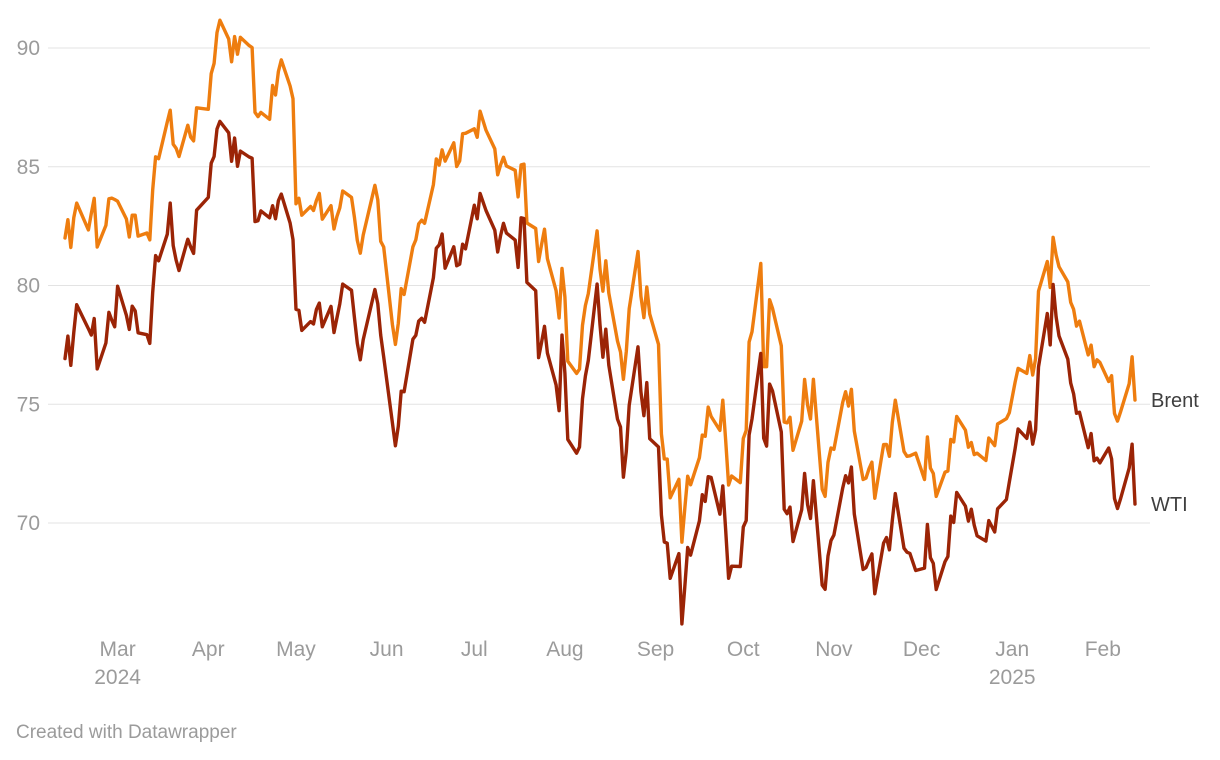 The width and height of the screenshot is (1220, 760). I want to click on x-tick-label-sep: Sep, so click(655, 649).